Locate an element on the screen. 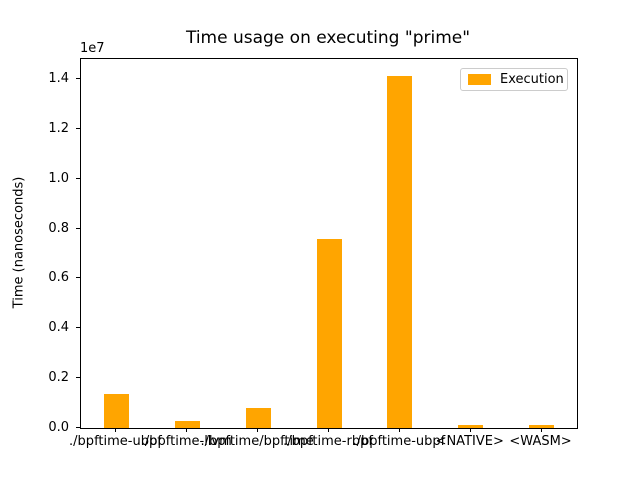  y-axis-label: Time (nanoseconds) is located at coordinates (19, 242).